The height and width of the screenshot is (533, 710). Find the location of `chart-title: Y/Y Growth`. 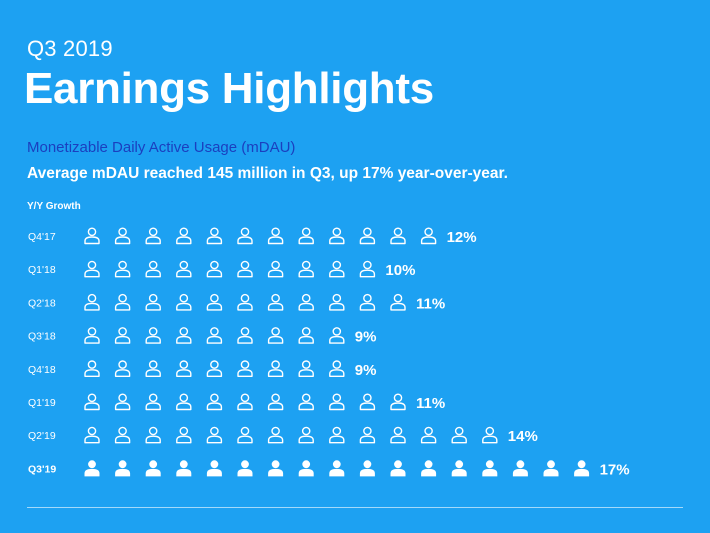

chart-title: Y/Y Growth is located at coordinates (54, 206).